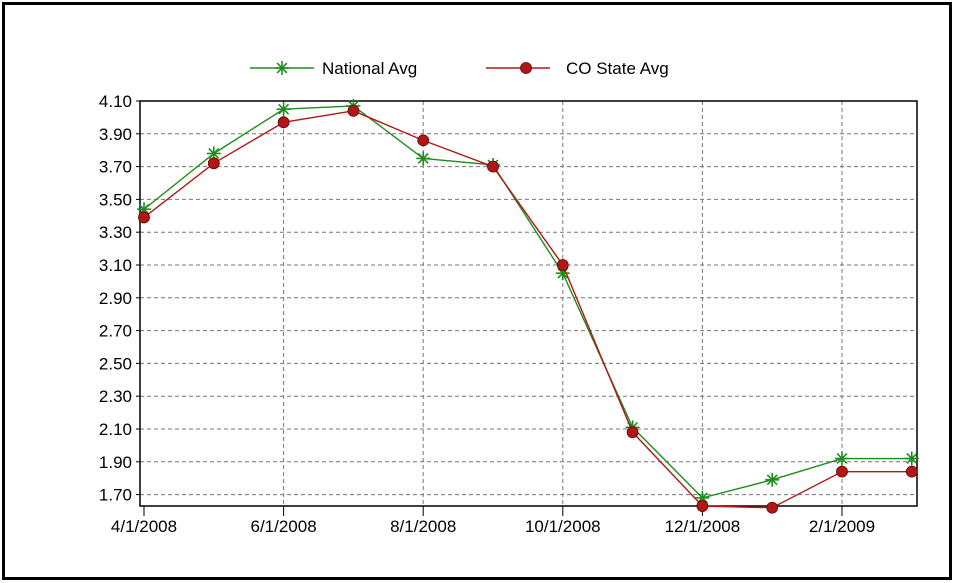 The width and height of the screenshot is (960, 583). Describe the element at coordinates (115, 265) in the screenshot. I see `y-tick-label: 3.10` at that location.